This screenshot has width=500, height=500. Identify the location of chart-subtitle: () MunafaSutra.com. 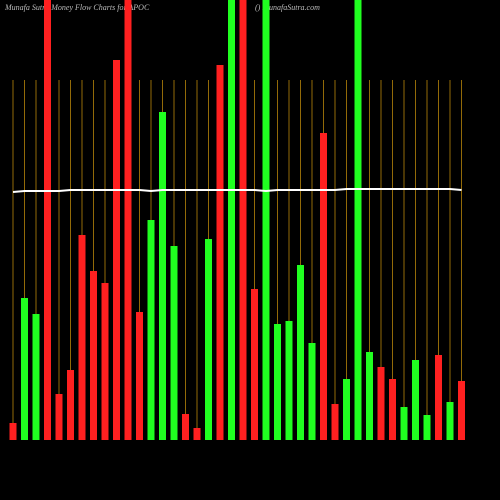
(287, 7).